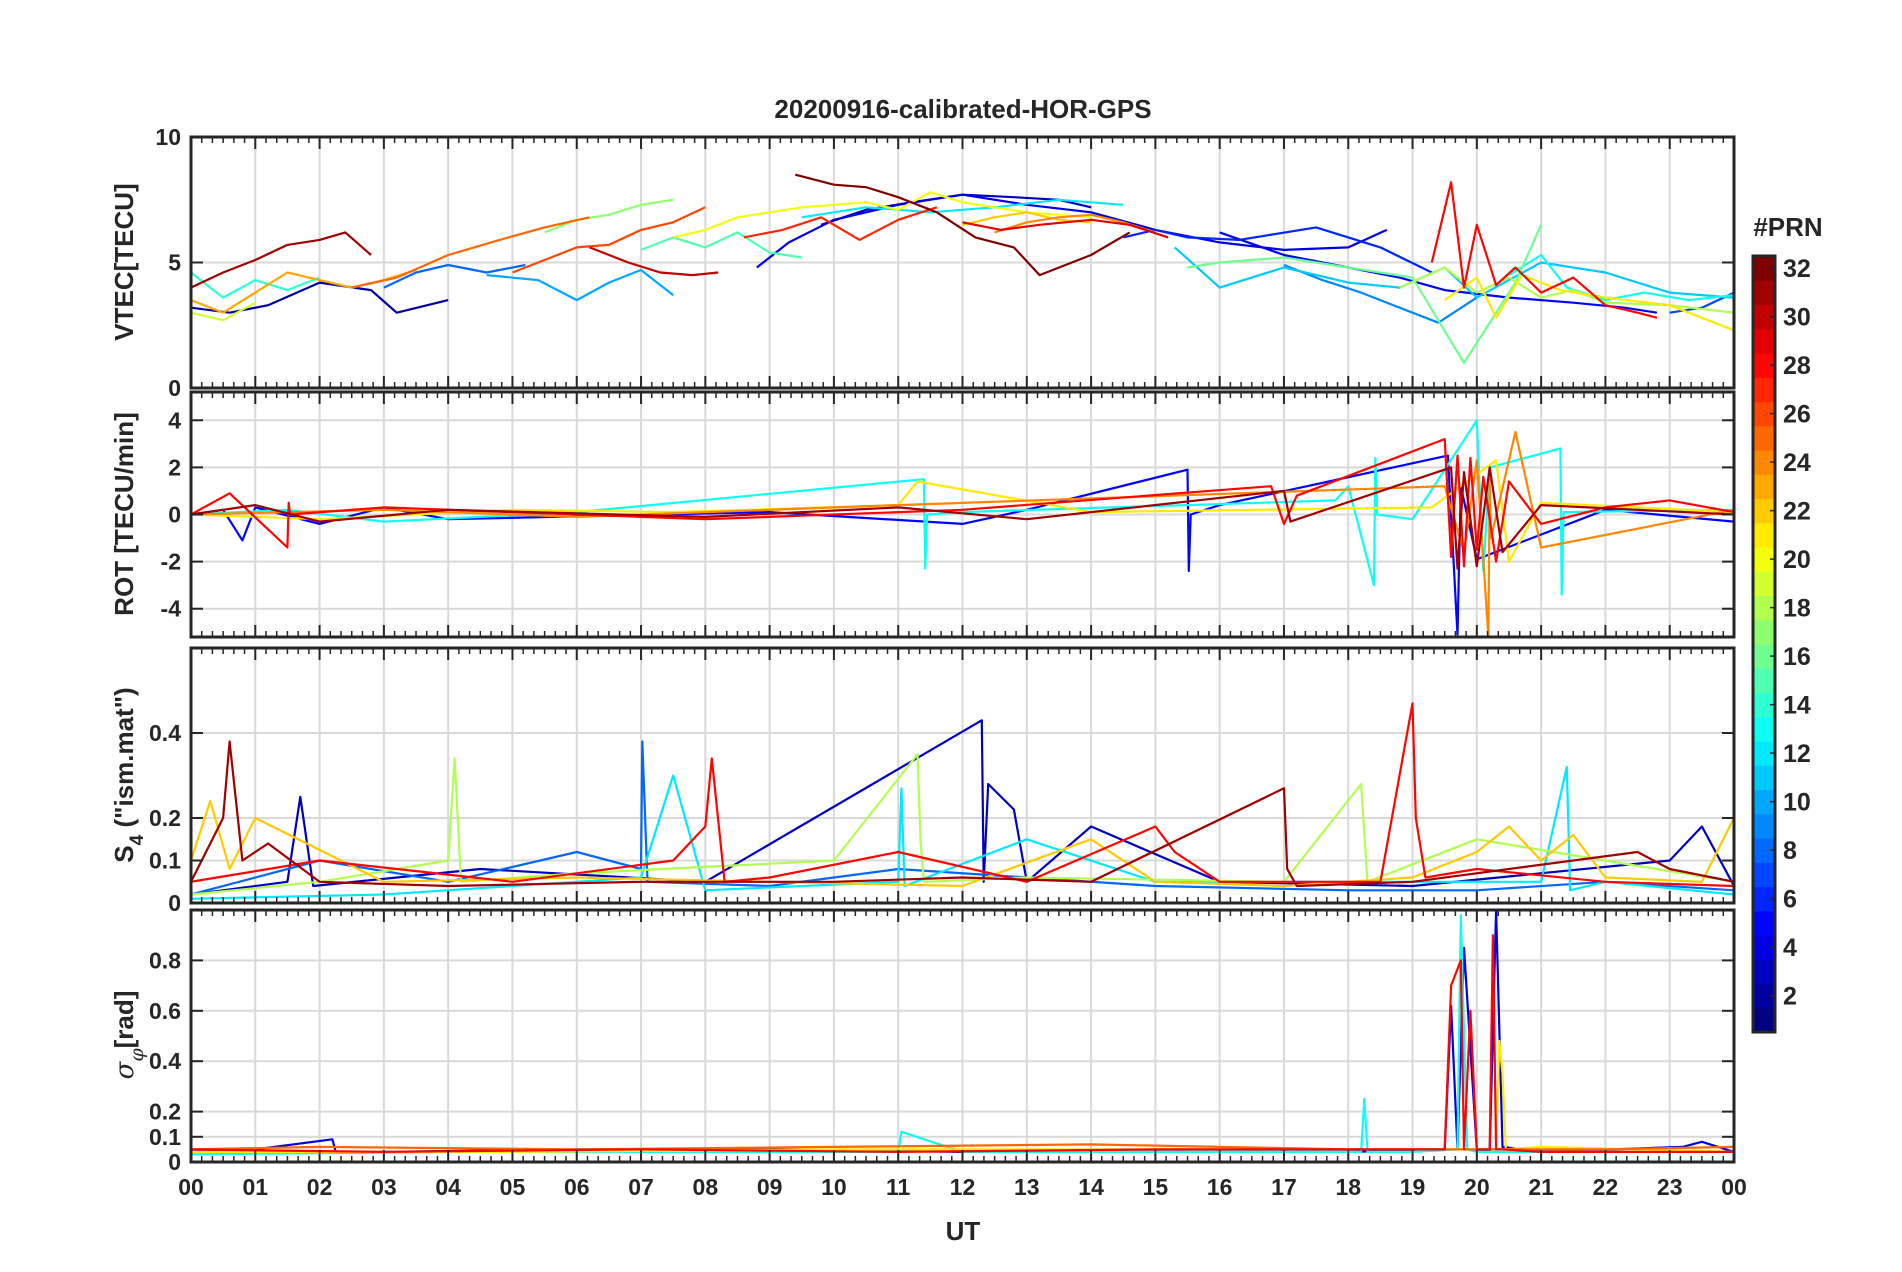 The image size is (1902, 1272). I want to click on x-tick-label: 05, so click(513, 1187).